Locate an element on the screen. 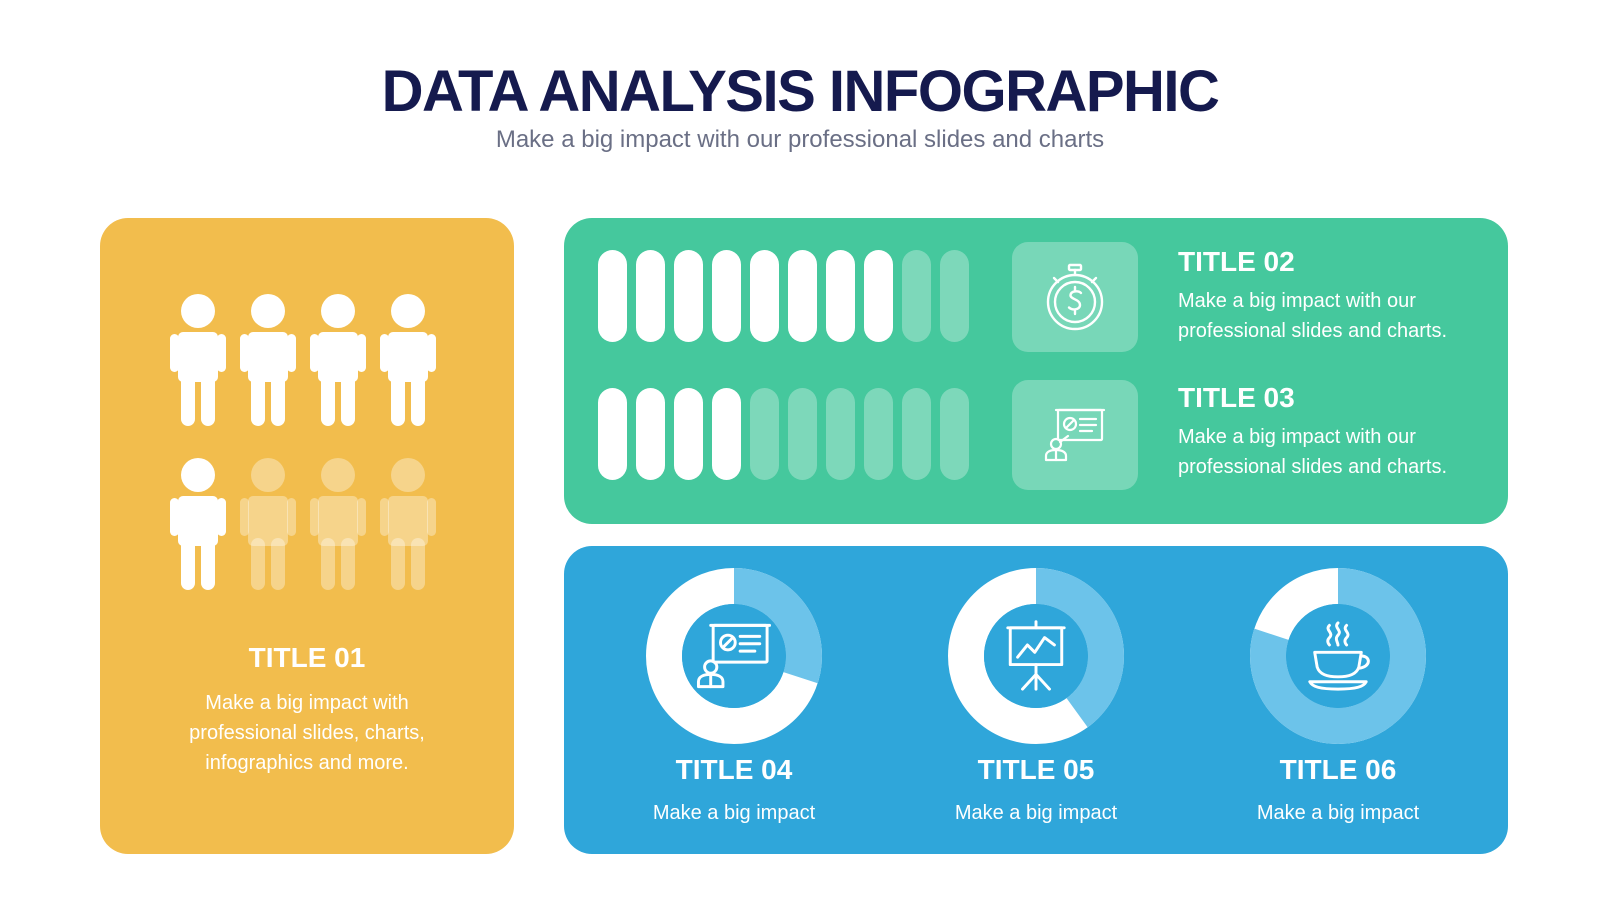  item-title: TITLE 03 is located at coordinates (1236, 397).